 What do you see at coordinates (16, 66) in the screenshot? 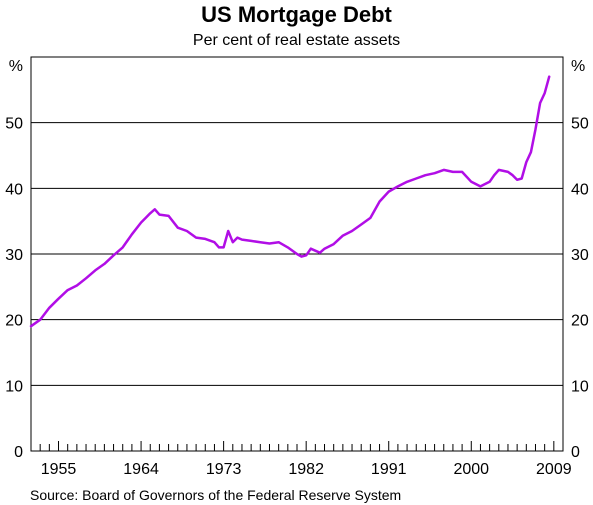
I see `y-axis-unit-left: %` at bounding box center [16, 66].